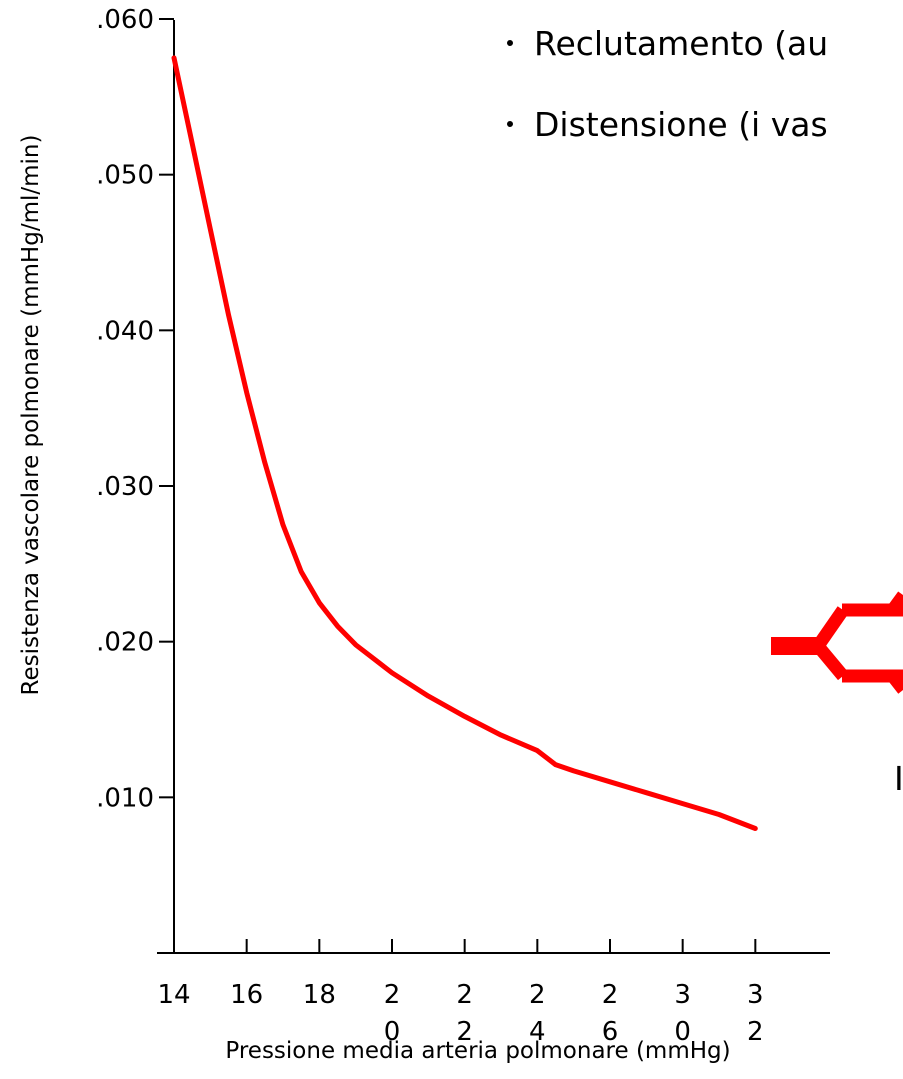 The image size is (903, 1079). Describe the element at coordinates (830, 628) in the screenshot. I see `vessel-upper-branch` at that location.